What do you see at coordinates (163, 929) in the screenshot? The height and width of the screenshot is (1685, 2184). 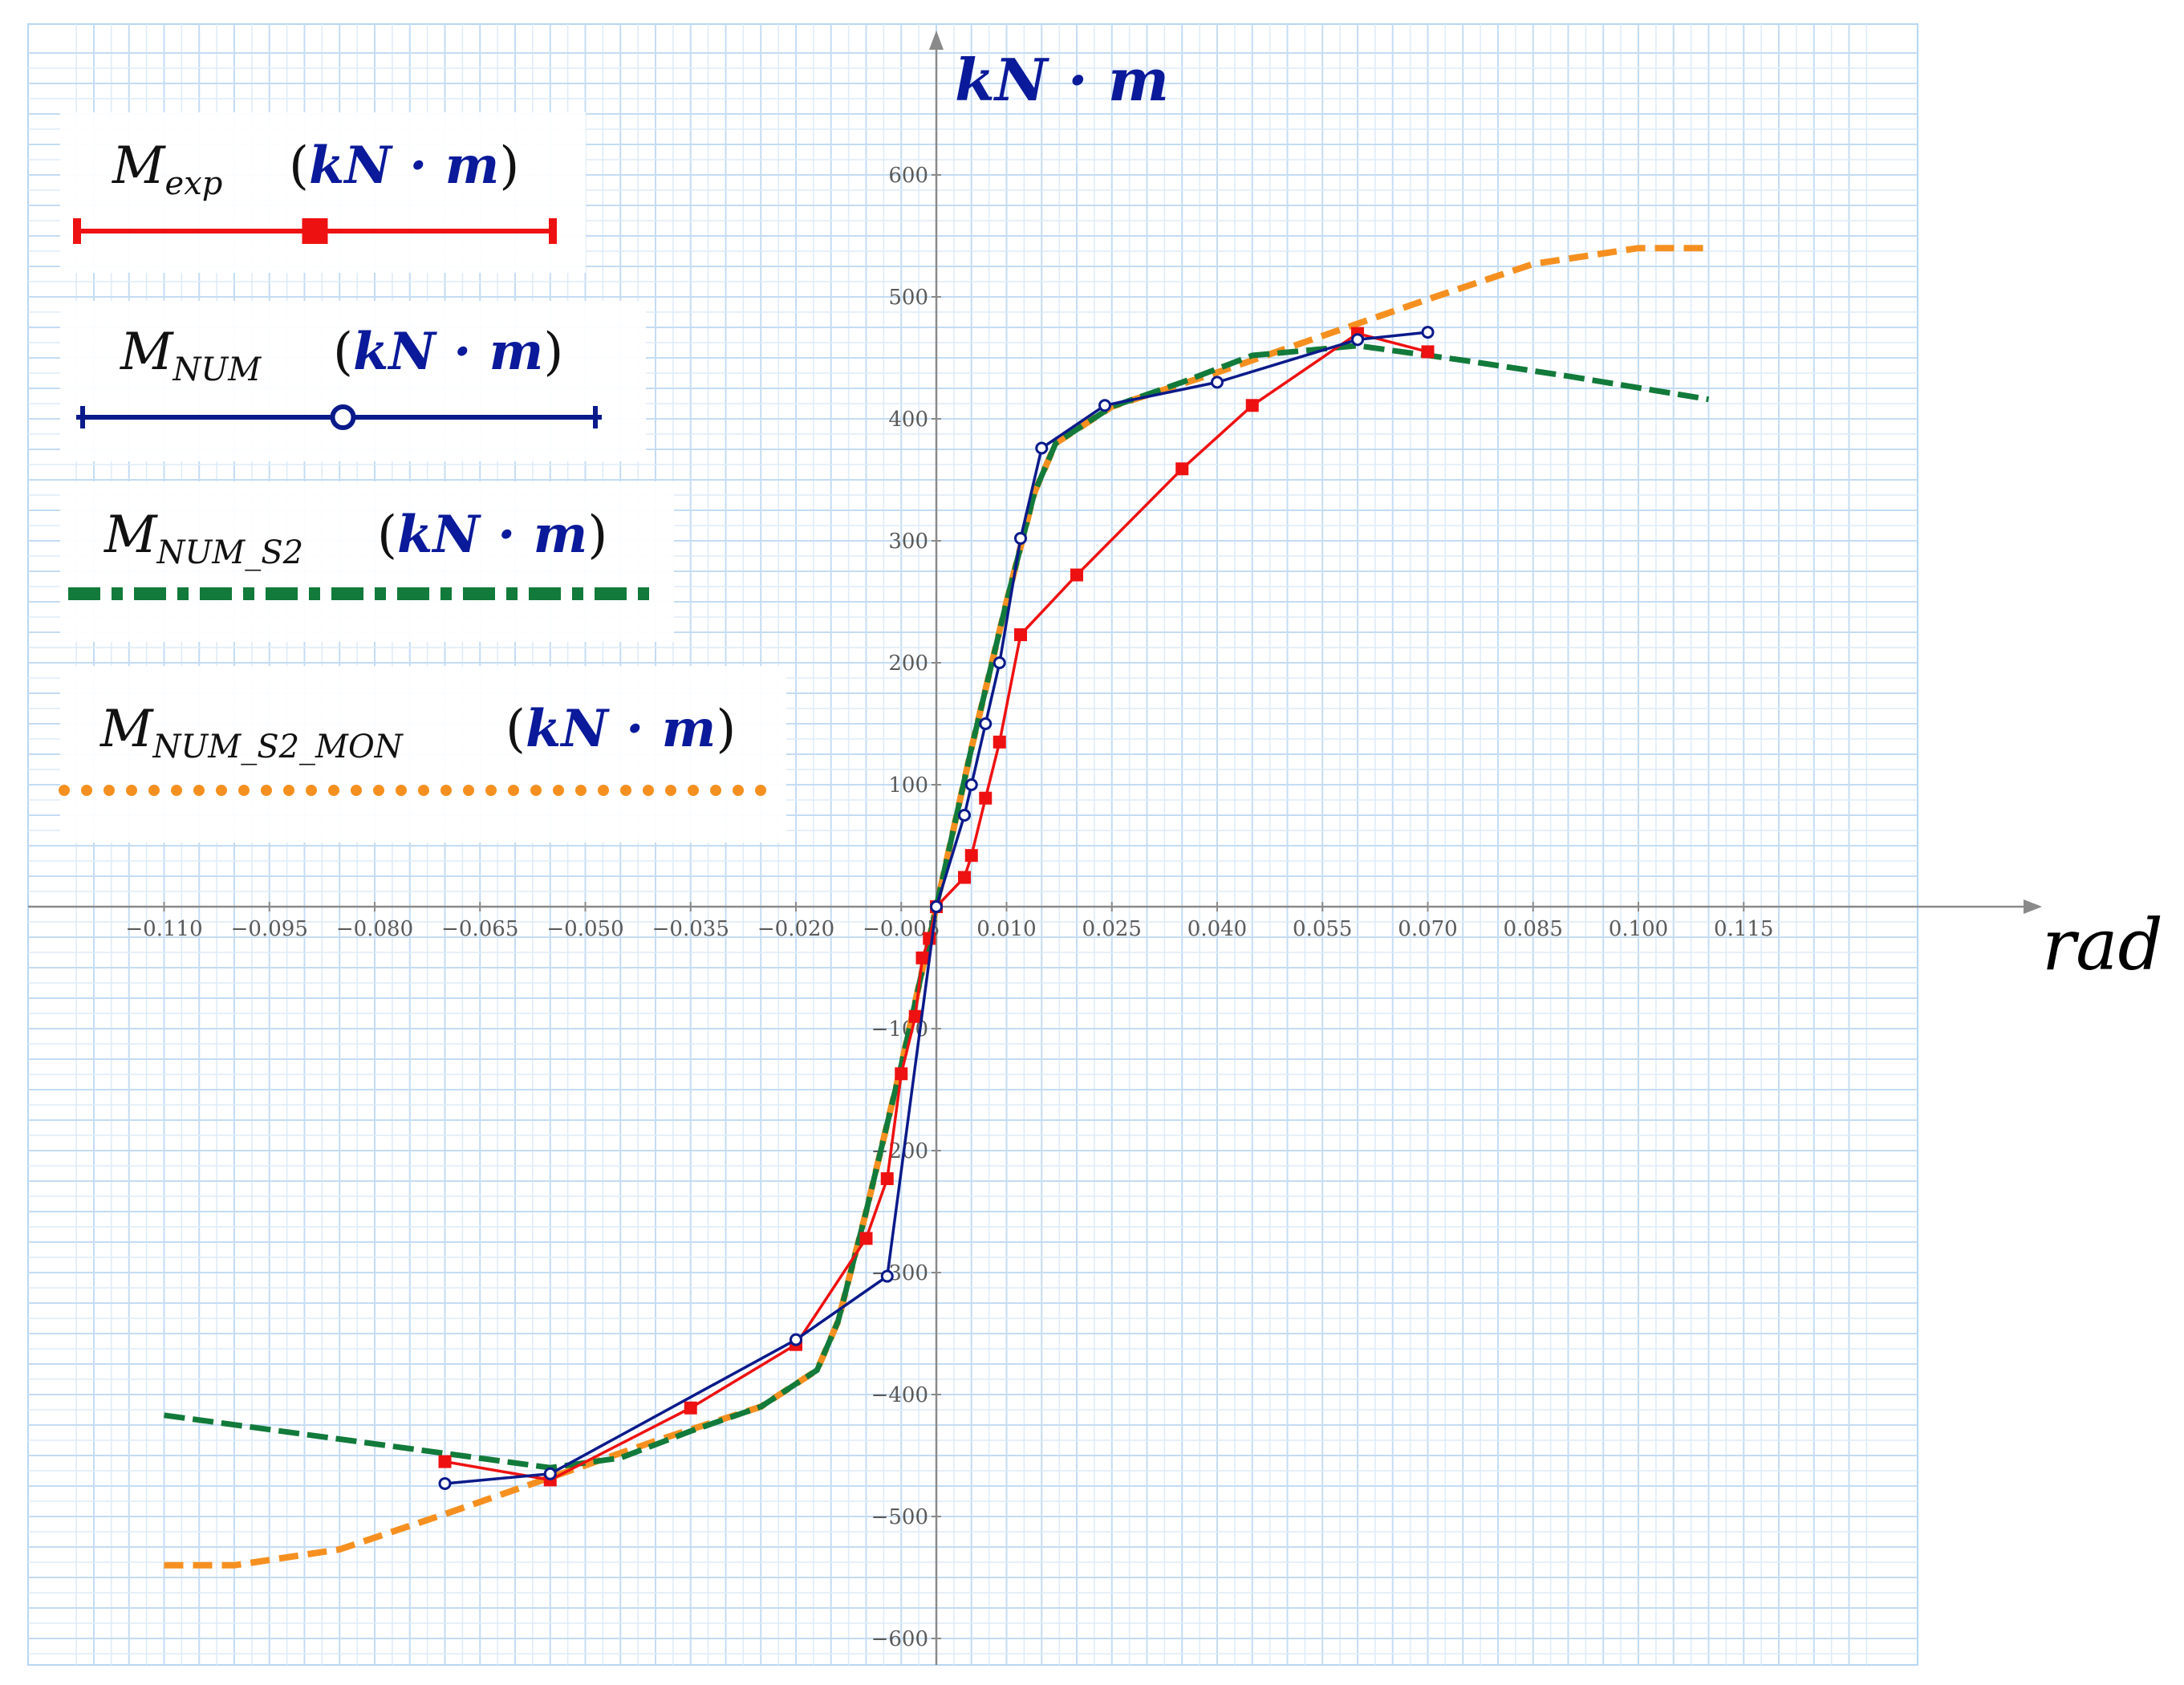 I see `x-tick-label: −0.110` at bounding box center [163, 929].